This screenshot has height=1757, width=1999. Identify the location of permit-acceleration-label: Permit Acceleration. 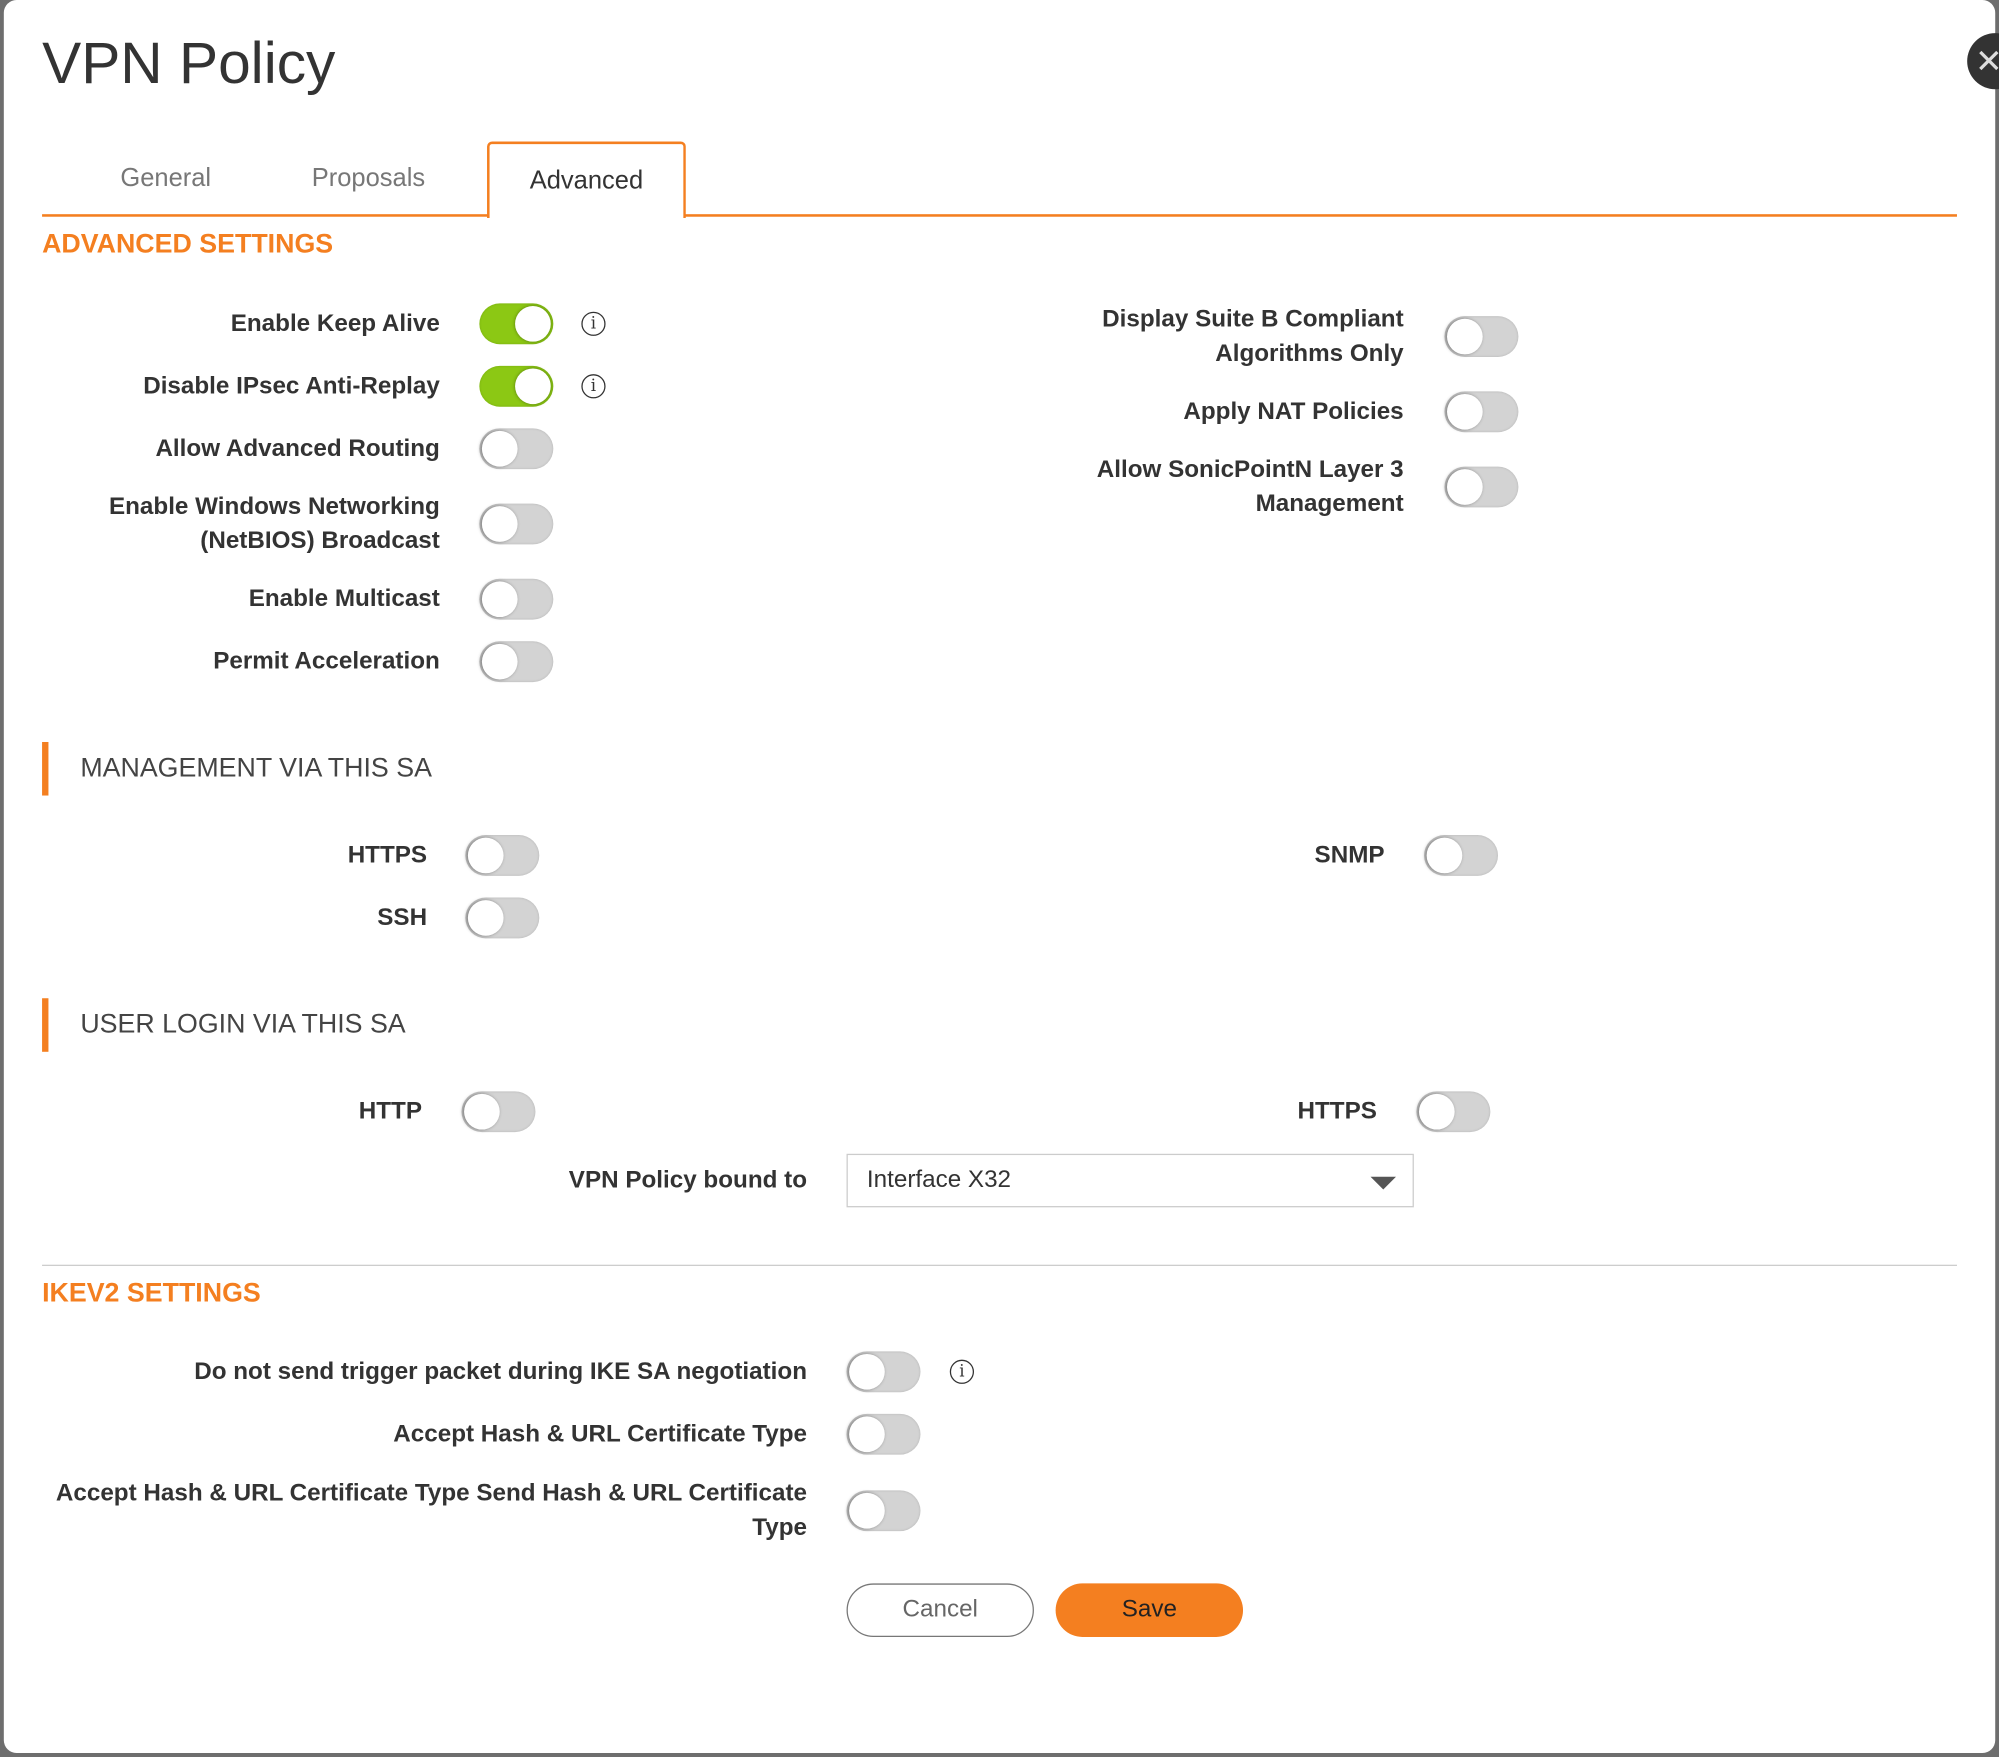
(326, 662).